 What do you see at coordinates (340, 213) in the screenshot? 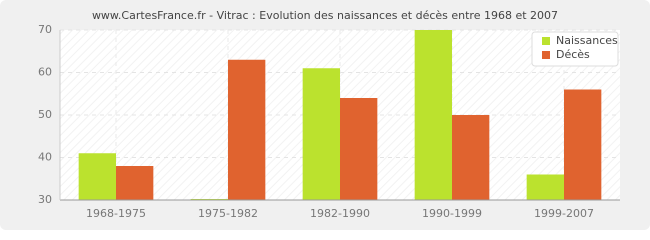
I see `x-tick-label: 1982-1990` at bounding box center [340, 213].